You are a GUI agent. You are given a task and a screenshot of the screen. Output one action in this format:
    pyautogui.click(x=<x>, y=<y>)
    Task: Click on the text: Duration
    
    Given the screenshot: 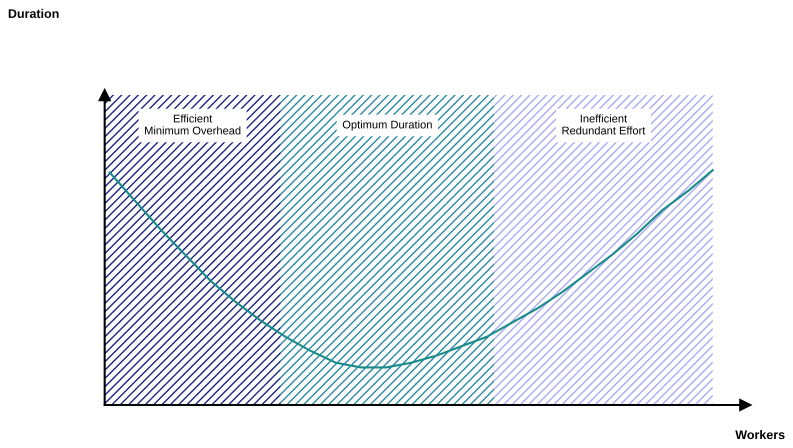 What is the action you would take?
    pyautogui.click(x=33, y=13)
    